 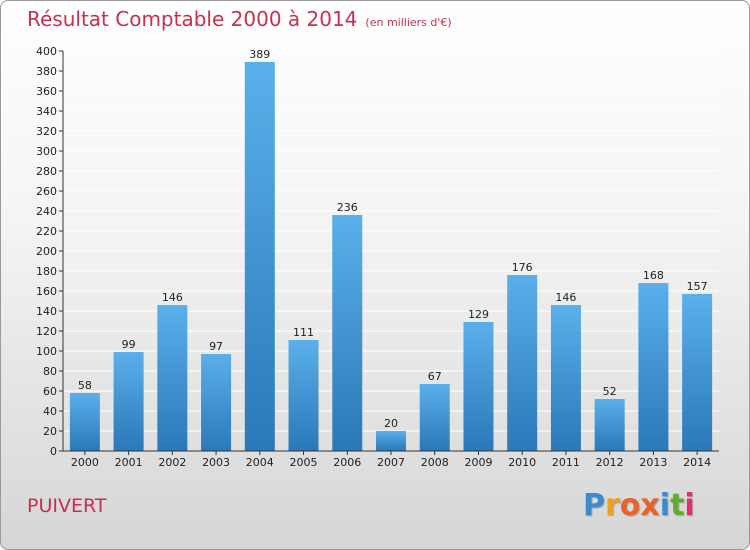 I want to click on x-tick-label: 2007, so click(x=391, y=462).